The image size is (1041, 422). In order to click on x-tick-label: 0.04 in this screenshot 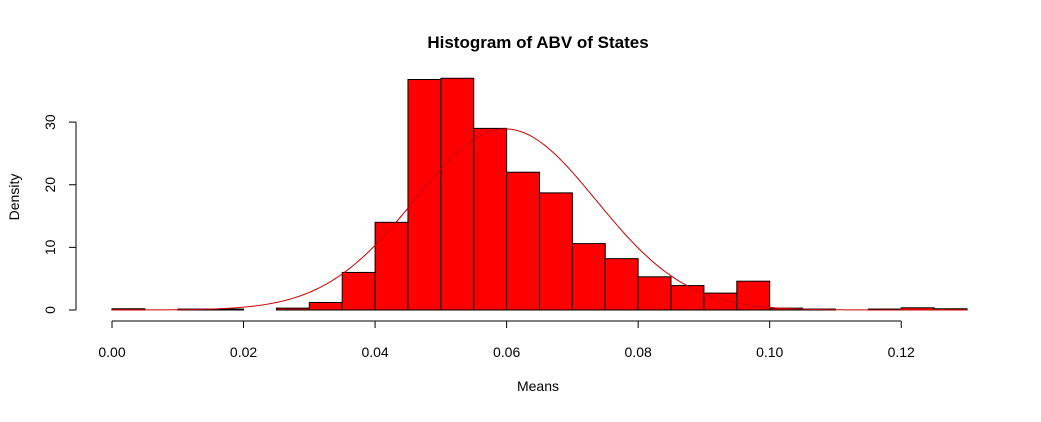, I will do `click(374, 352)`.